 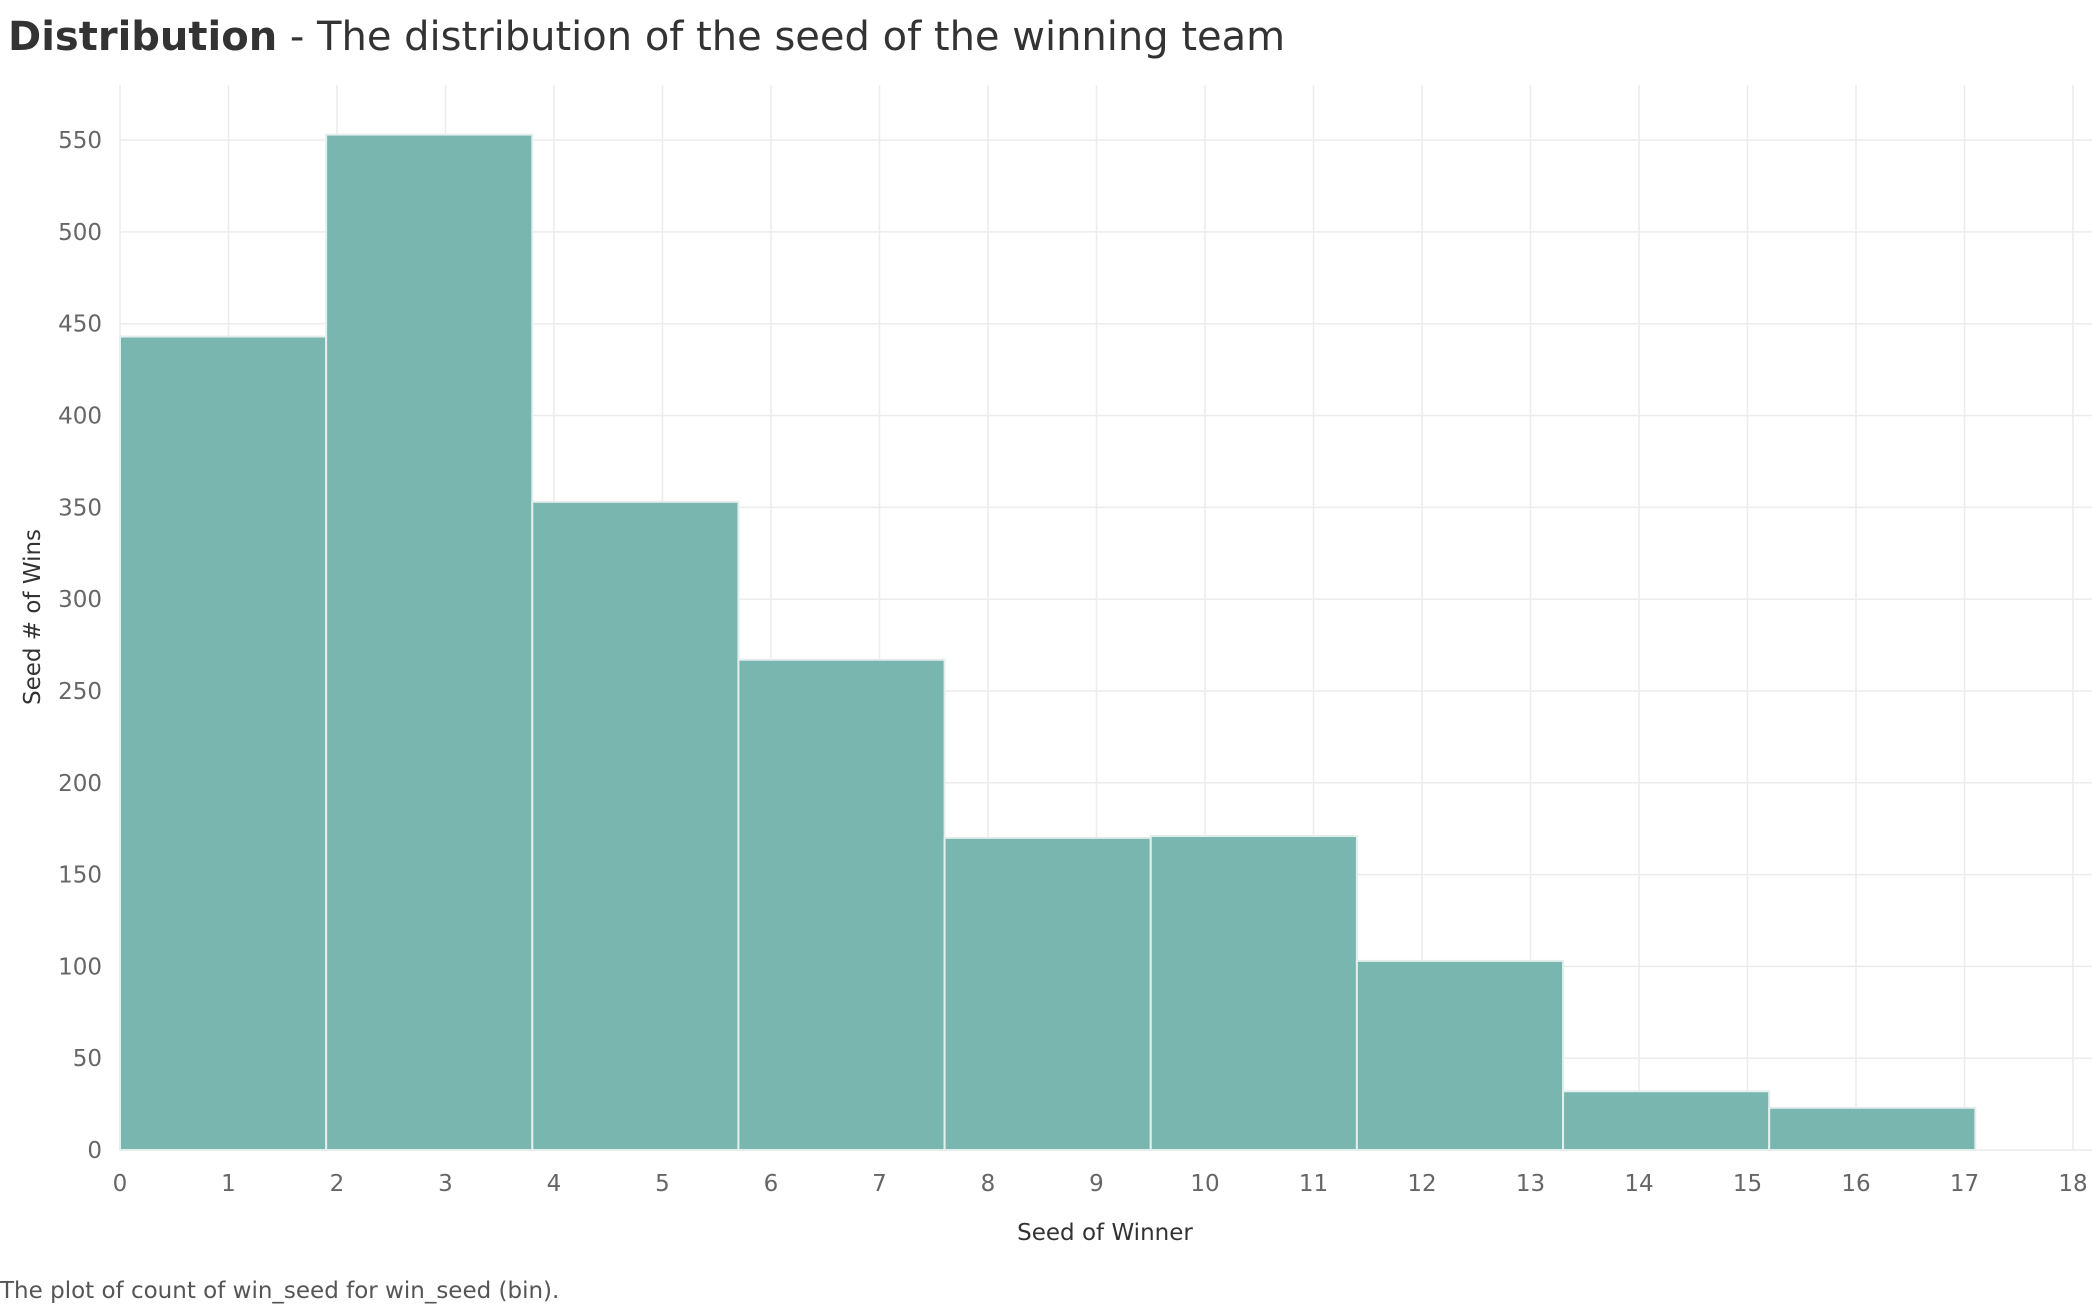 What do you see at coordinates (1313, 1184) in the screenshot?
I see `x-tick-label: 11` at bounding box center [1313, 1184].